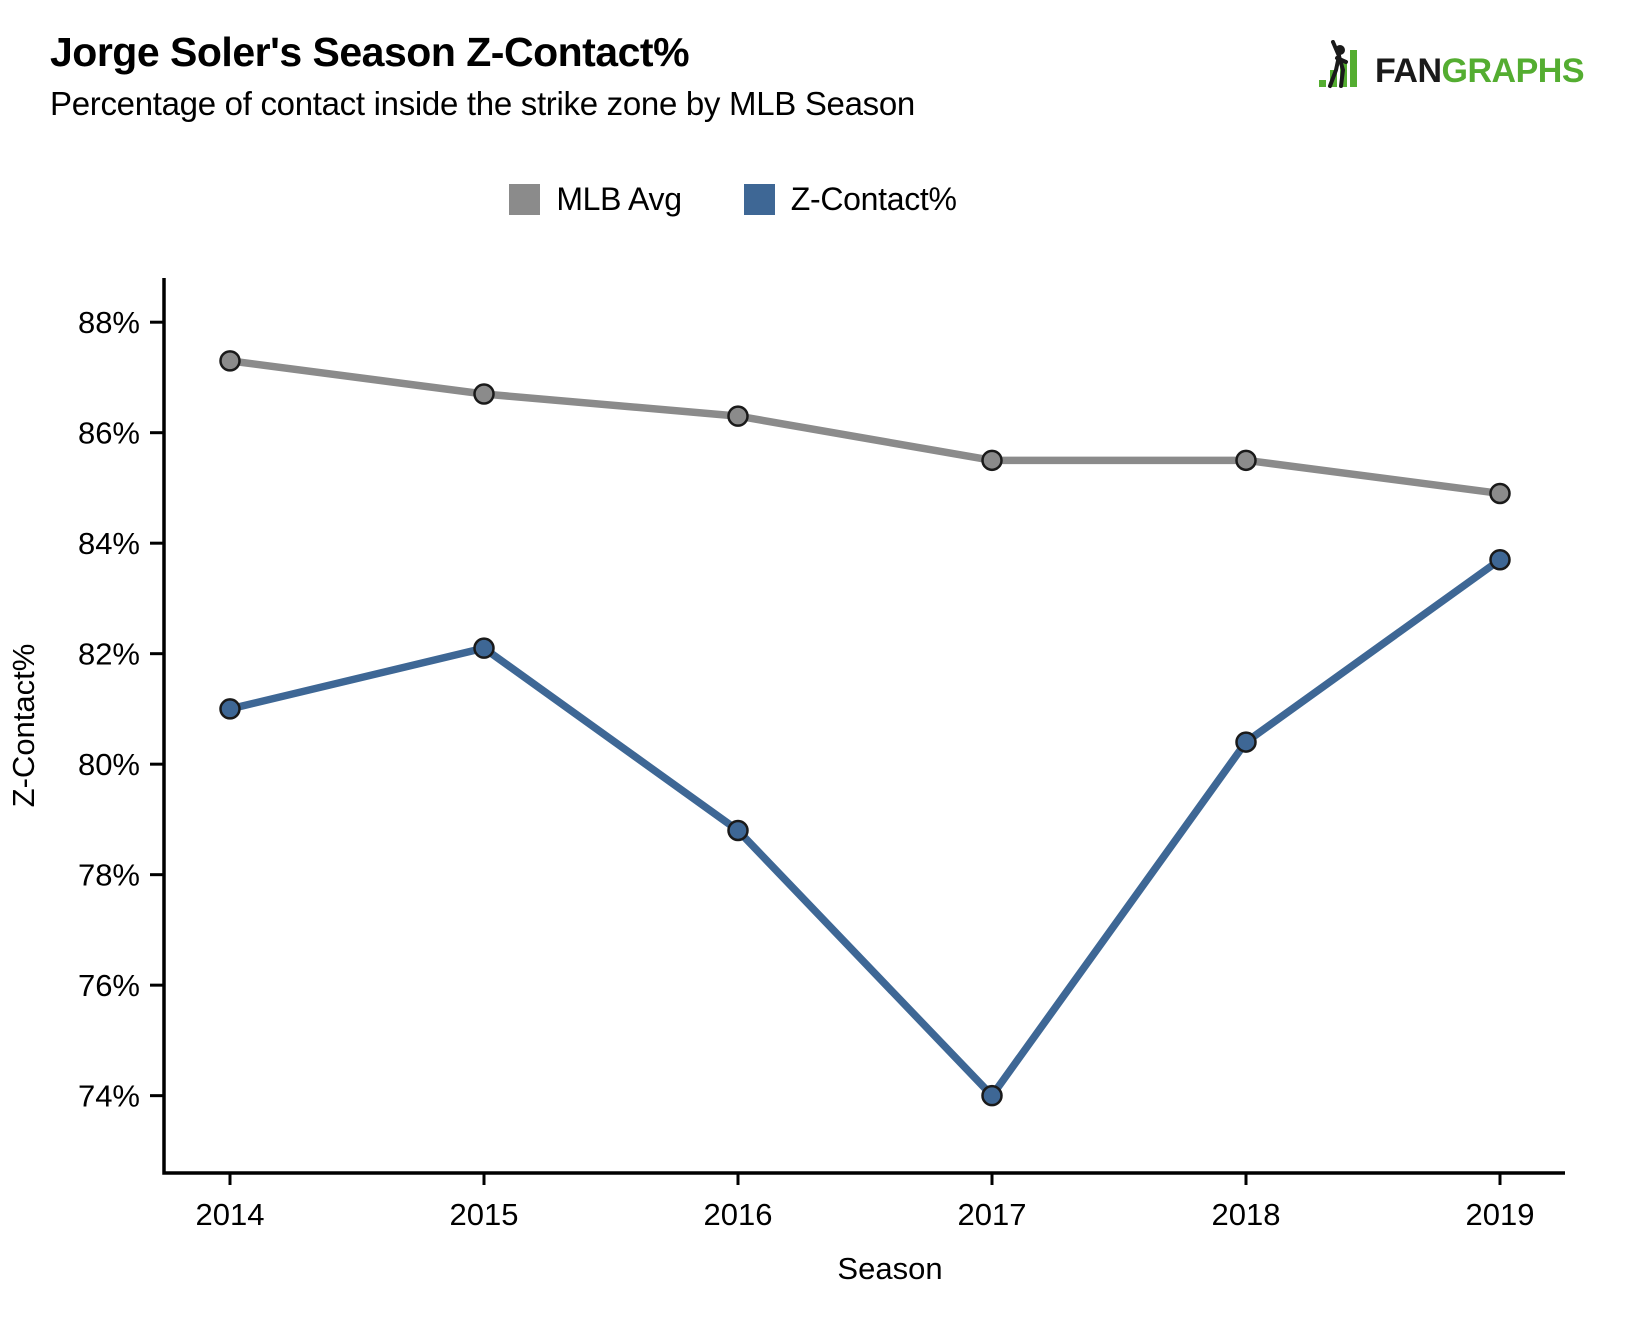 Image resolution: width=1636 pixels, height=1320 pixels. I want to click on x-tick-label: 2014, so click(230, 1214).